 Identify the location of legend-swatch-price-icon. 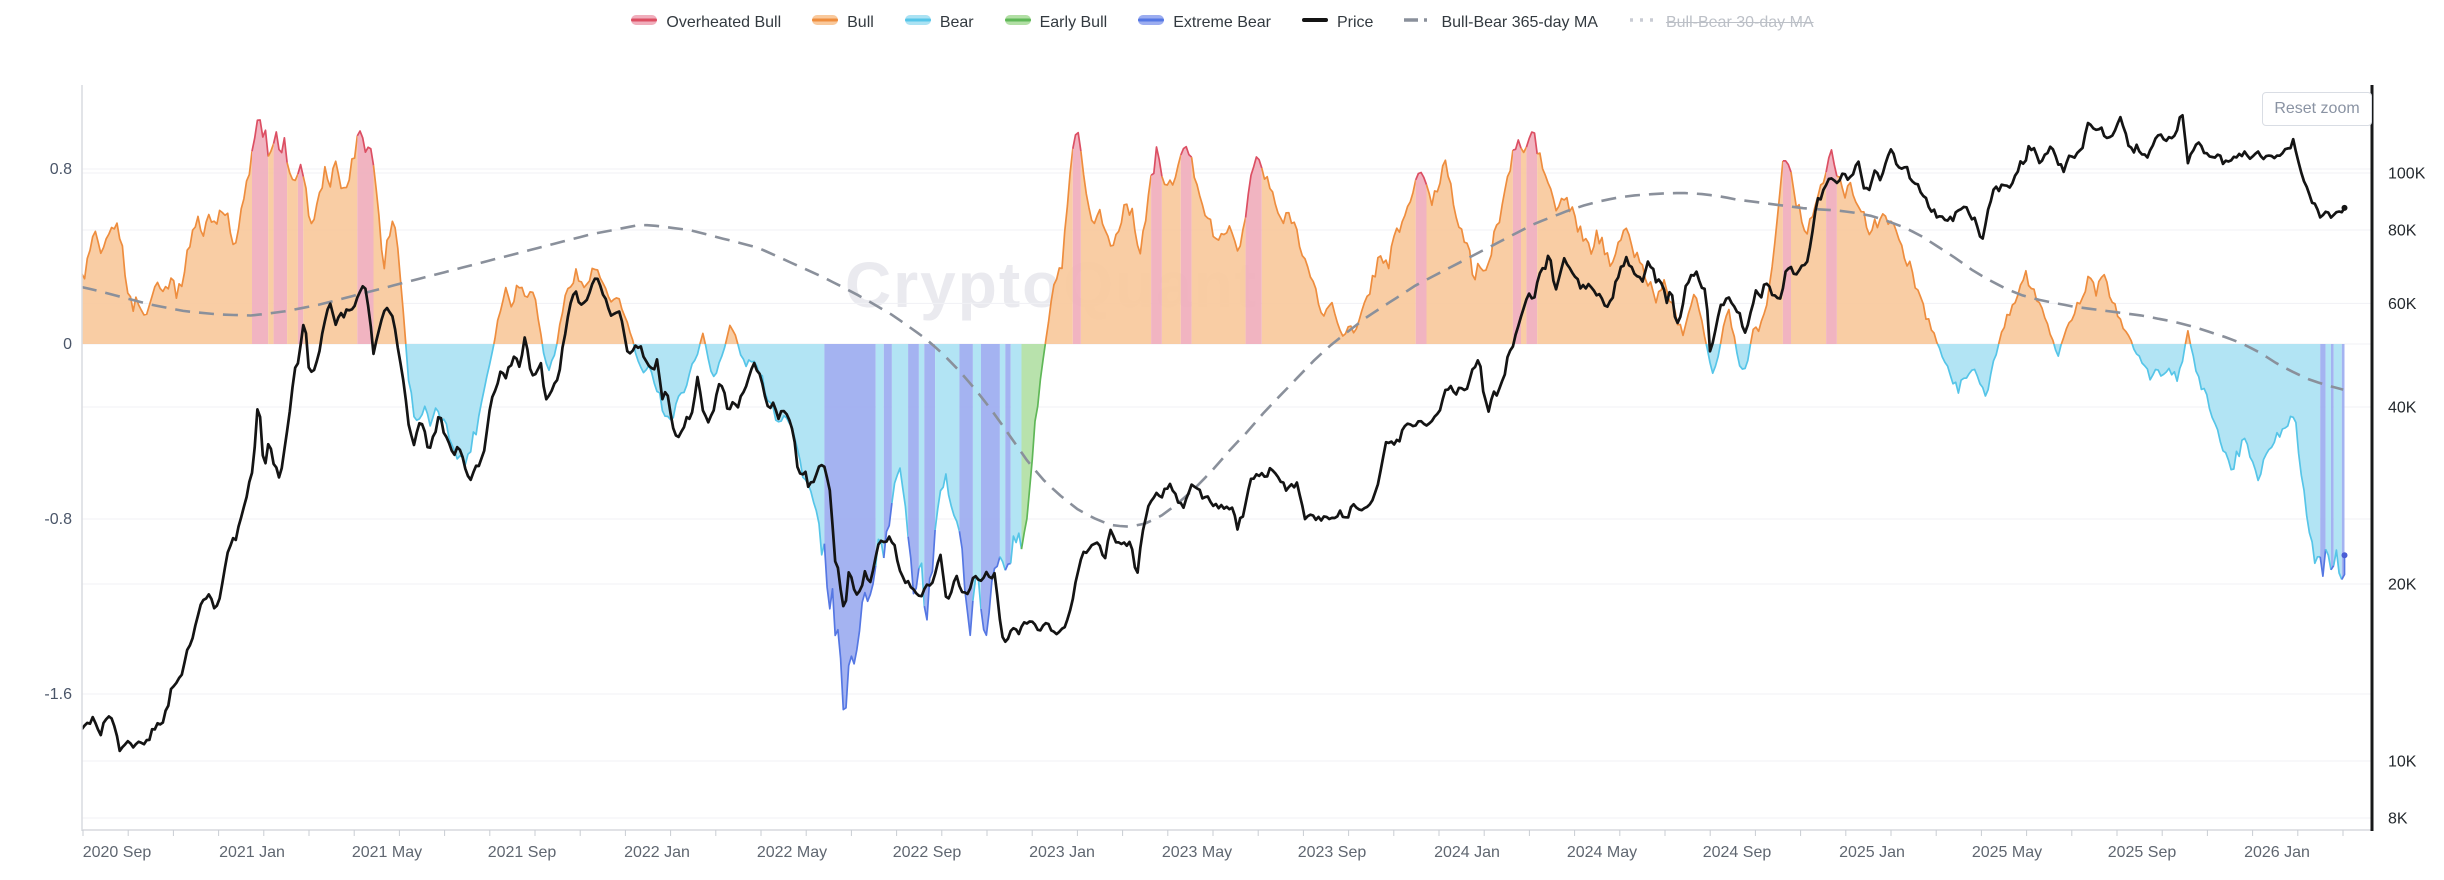
(1315, 22).